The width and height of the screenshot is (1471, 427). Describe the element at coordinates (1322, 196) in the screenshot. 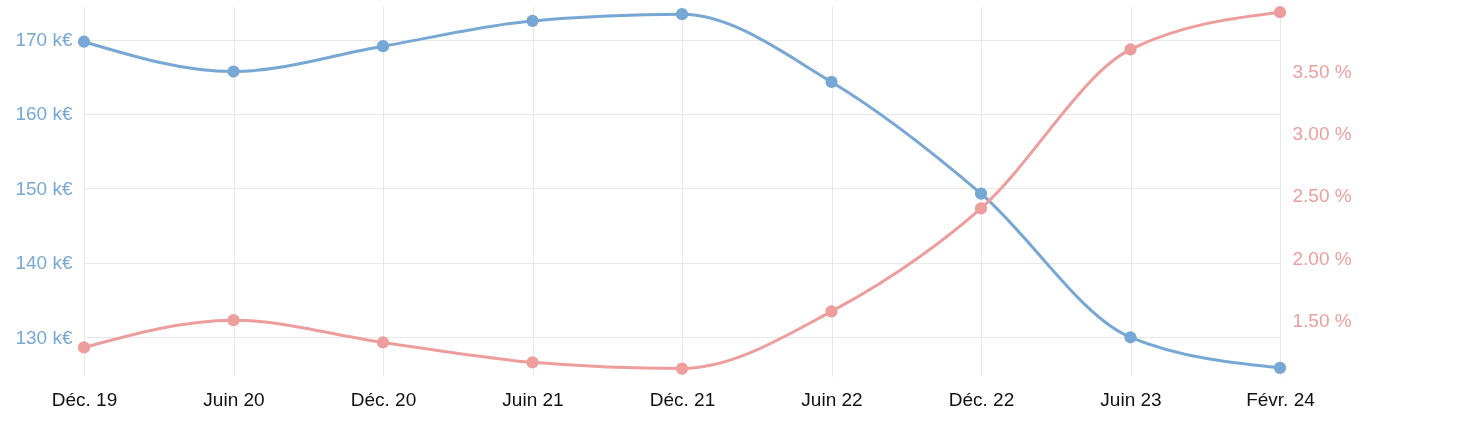

I see `y2-tick-label: 2.50 %` at that location.